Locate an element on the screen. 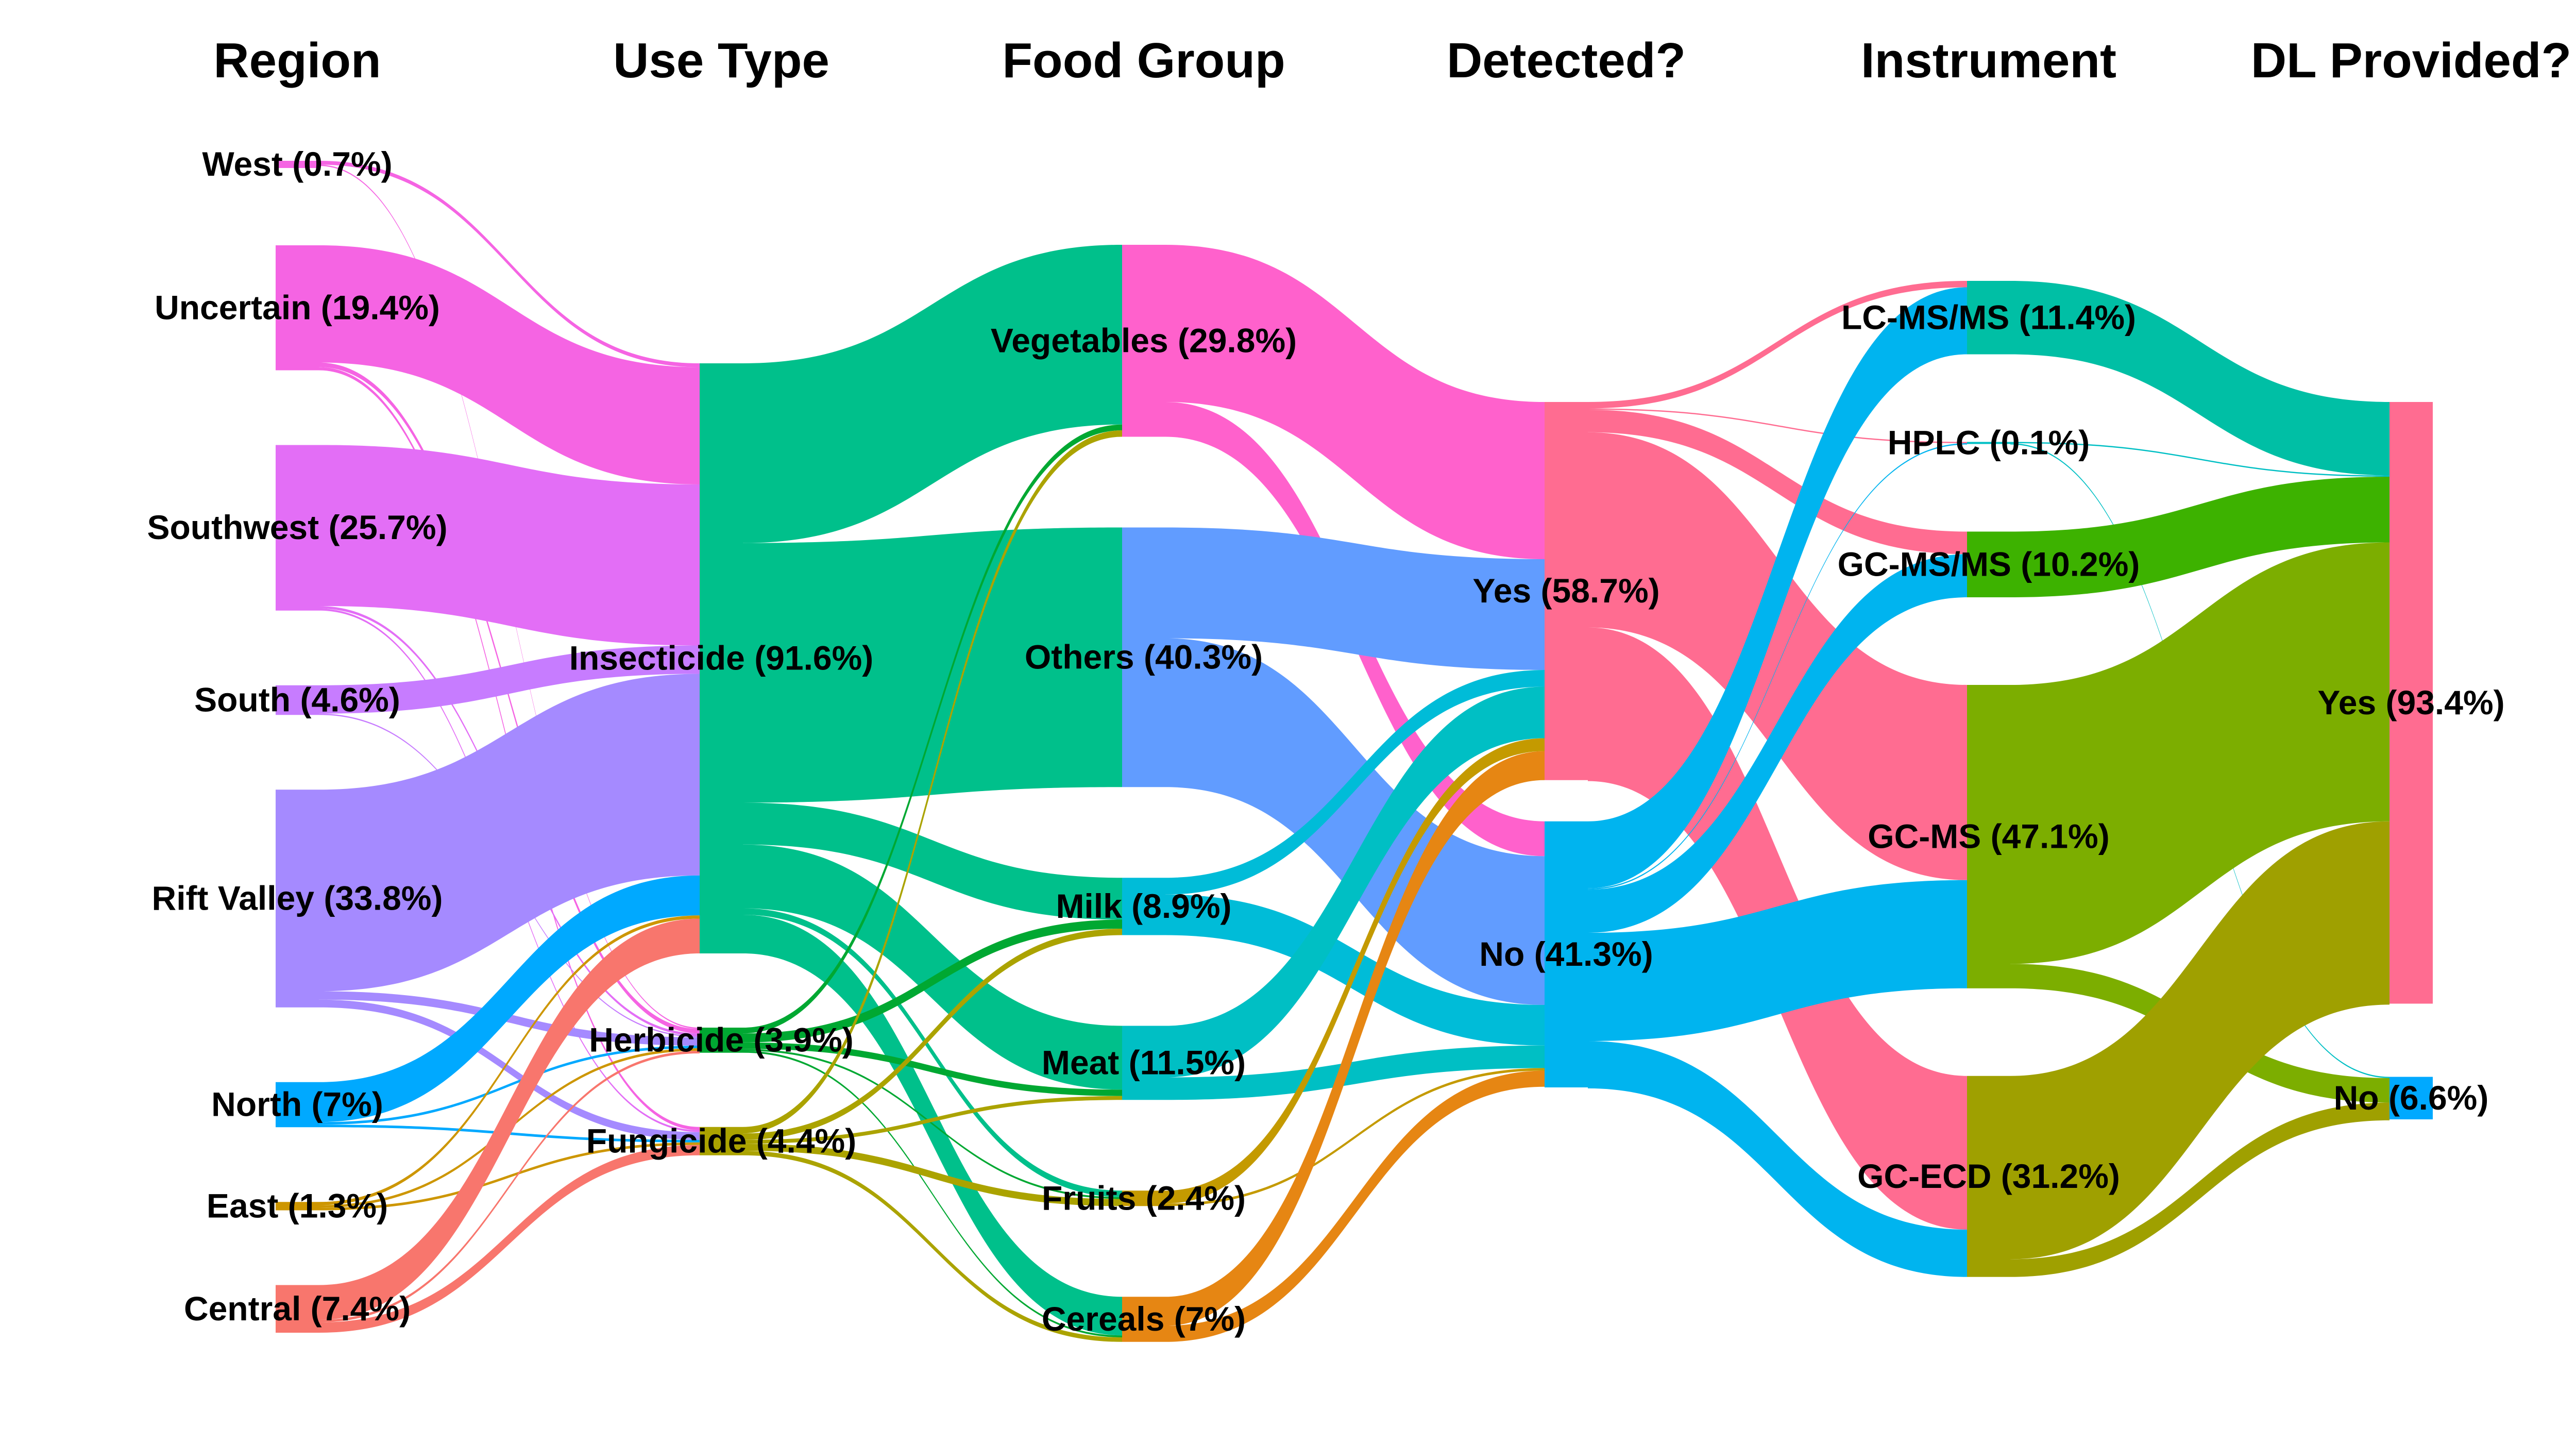 This screenshot has height=1443, width=2576. header-region: Region is located at coordinates (297, 60).